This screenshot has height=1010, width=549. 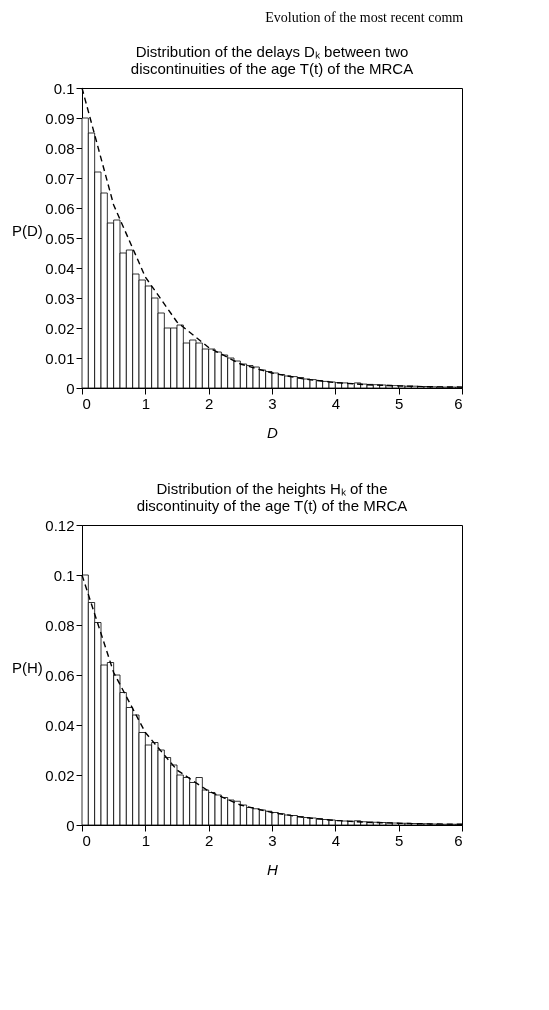 I want to click on text: Evolution of the most recent comm, so click(x=364, y=17).